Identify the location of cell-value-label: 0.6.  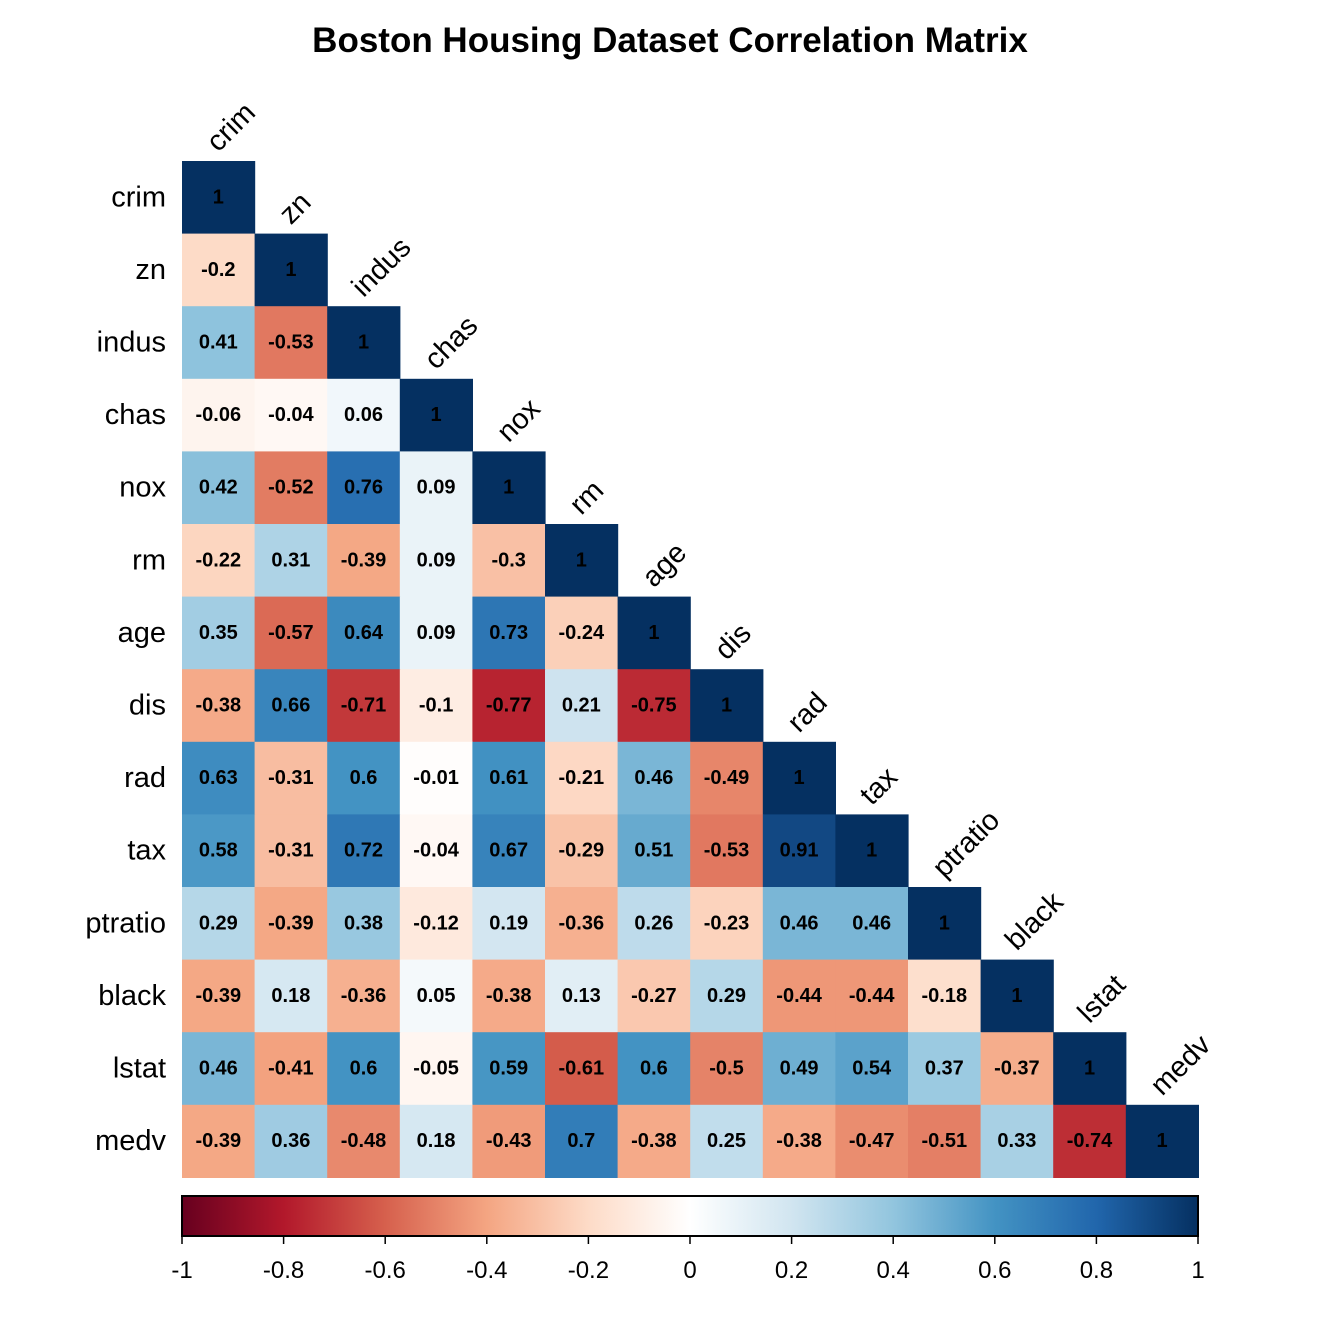
(364, 1069).